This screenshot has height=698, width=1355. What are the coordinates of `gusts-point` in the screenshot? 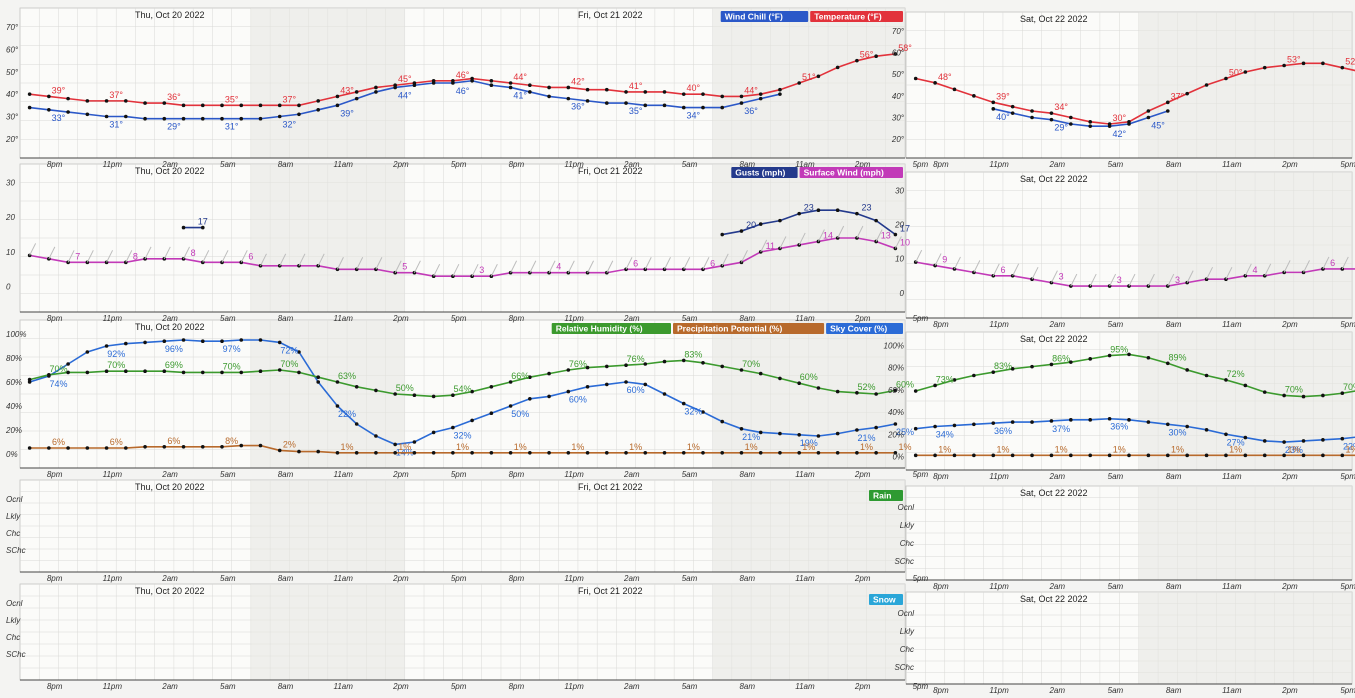 It's located at (741, 231).